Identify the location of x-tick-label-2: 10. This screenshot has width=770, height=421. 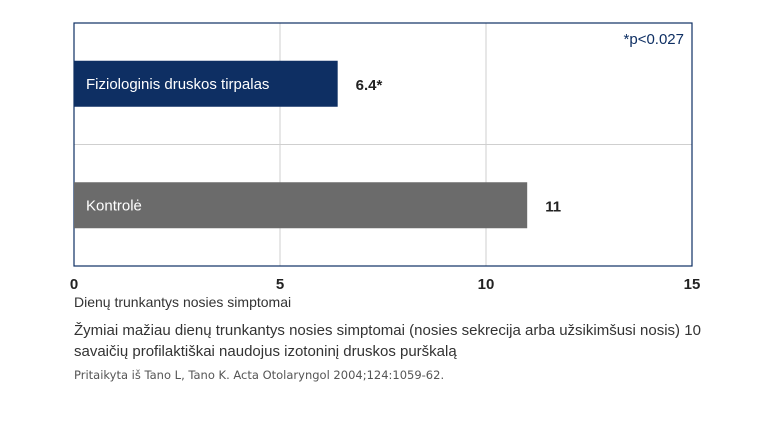
(486, 284).